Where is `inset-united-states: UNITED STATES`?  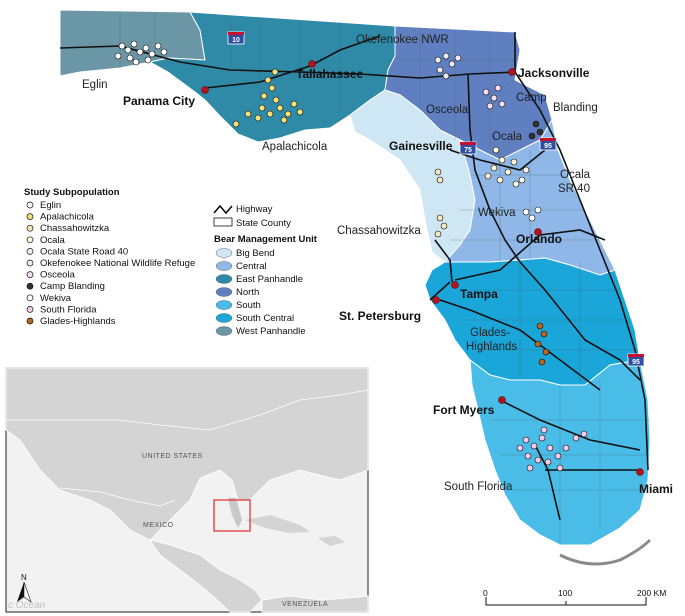 inset-united-states: UNITED STATES is located at coordinates (172, 456).